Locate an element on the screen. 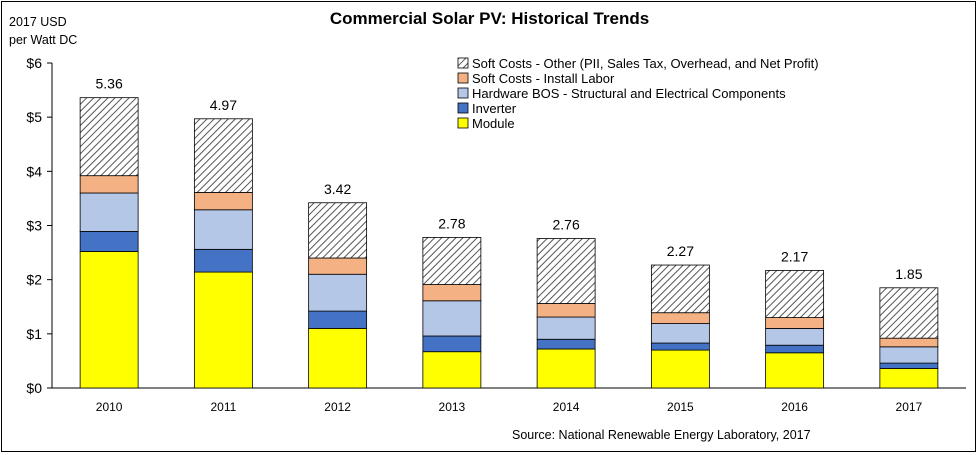 The height and width of the screenshot is (455, 979). y-tick-label: $3 is located at coordinates (34, 226).